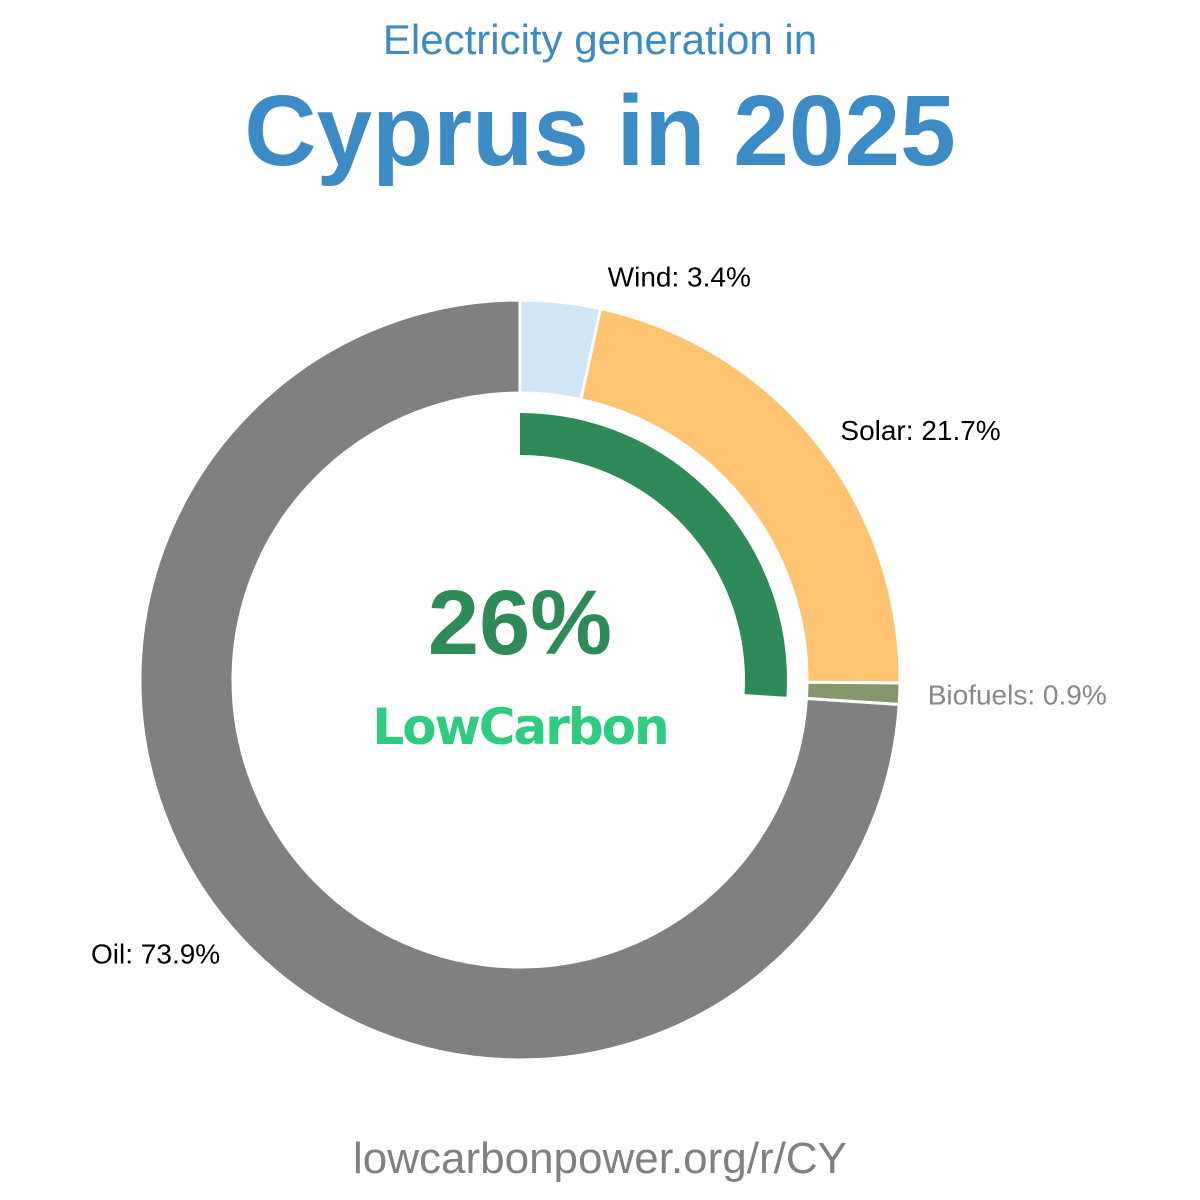 The image size is (1200, 1200). I want to click on source-url: lowcarbonpower.org/r/CY, so click(599, 1158).